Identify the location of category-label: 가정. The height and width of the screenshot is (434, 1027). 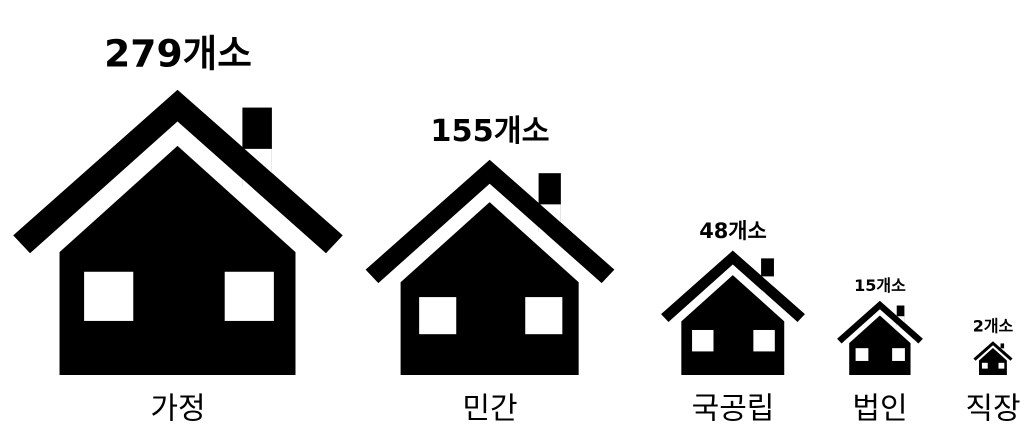
(177, 409).